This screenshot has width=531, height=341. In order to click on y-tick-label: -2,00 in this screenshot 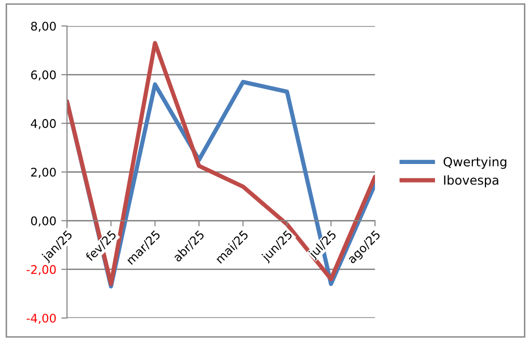, I will do `click(41, 270)`.